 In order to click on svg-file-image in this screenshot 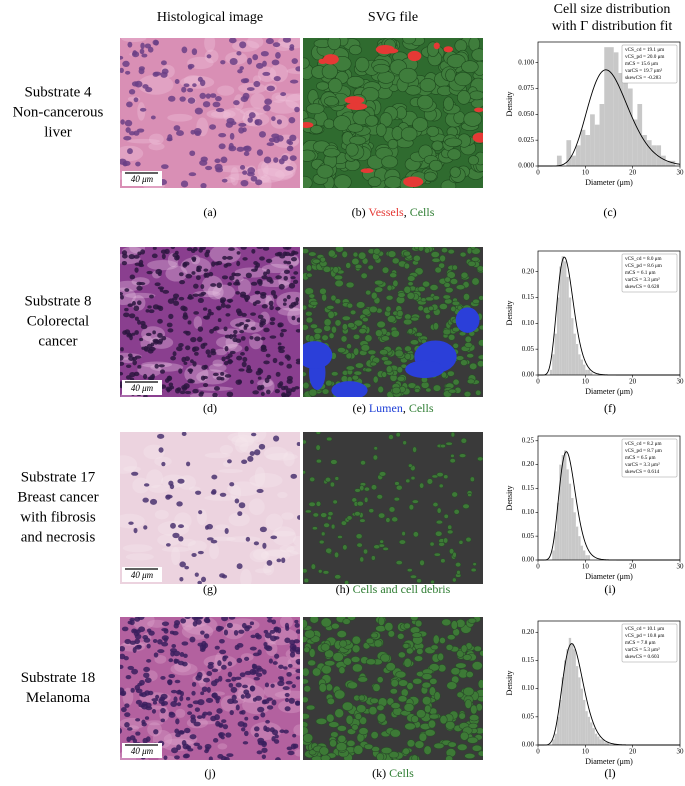, I will do `click(393, 322)`.